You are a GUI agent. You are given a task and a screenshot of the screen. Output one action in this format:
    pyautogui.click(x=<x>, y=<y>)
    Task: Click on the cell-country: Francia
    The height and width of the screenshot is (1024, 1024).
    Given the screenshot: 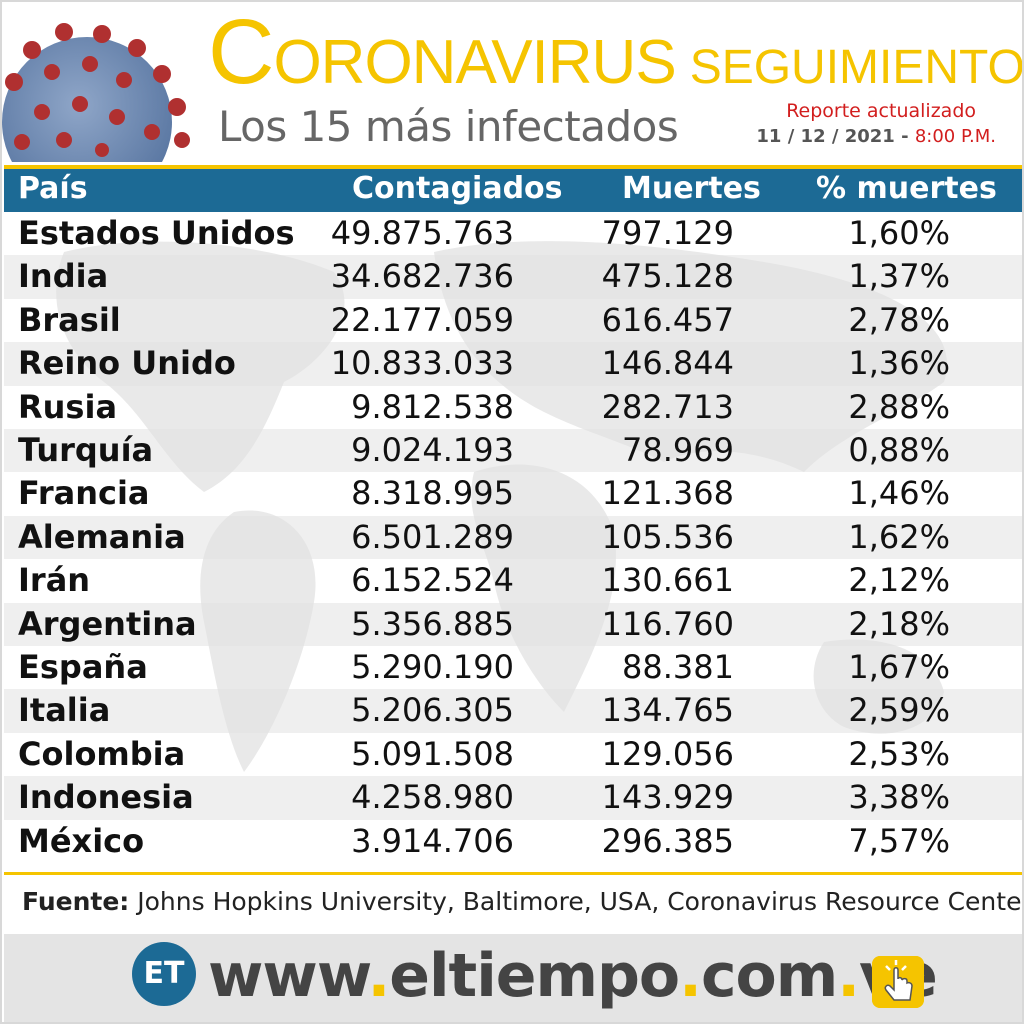 What is the action you would take?
    pyautogui.click(x=84, y=493)
    